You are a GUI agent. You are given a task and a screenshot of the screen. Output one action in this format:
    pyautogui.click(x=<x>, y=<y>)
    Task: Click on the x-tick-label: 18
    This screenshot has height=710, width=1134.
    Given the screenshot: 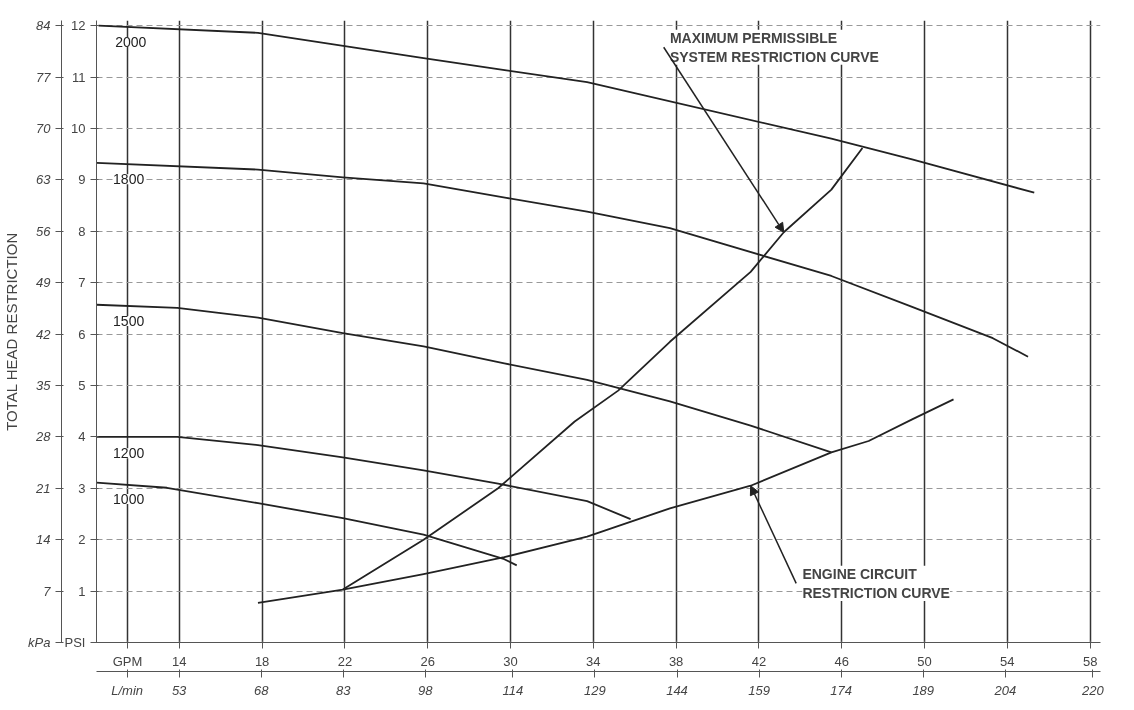 What is the action you would take?
    pyautogui.click(x=262, y=661)
    